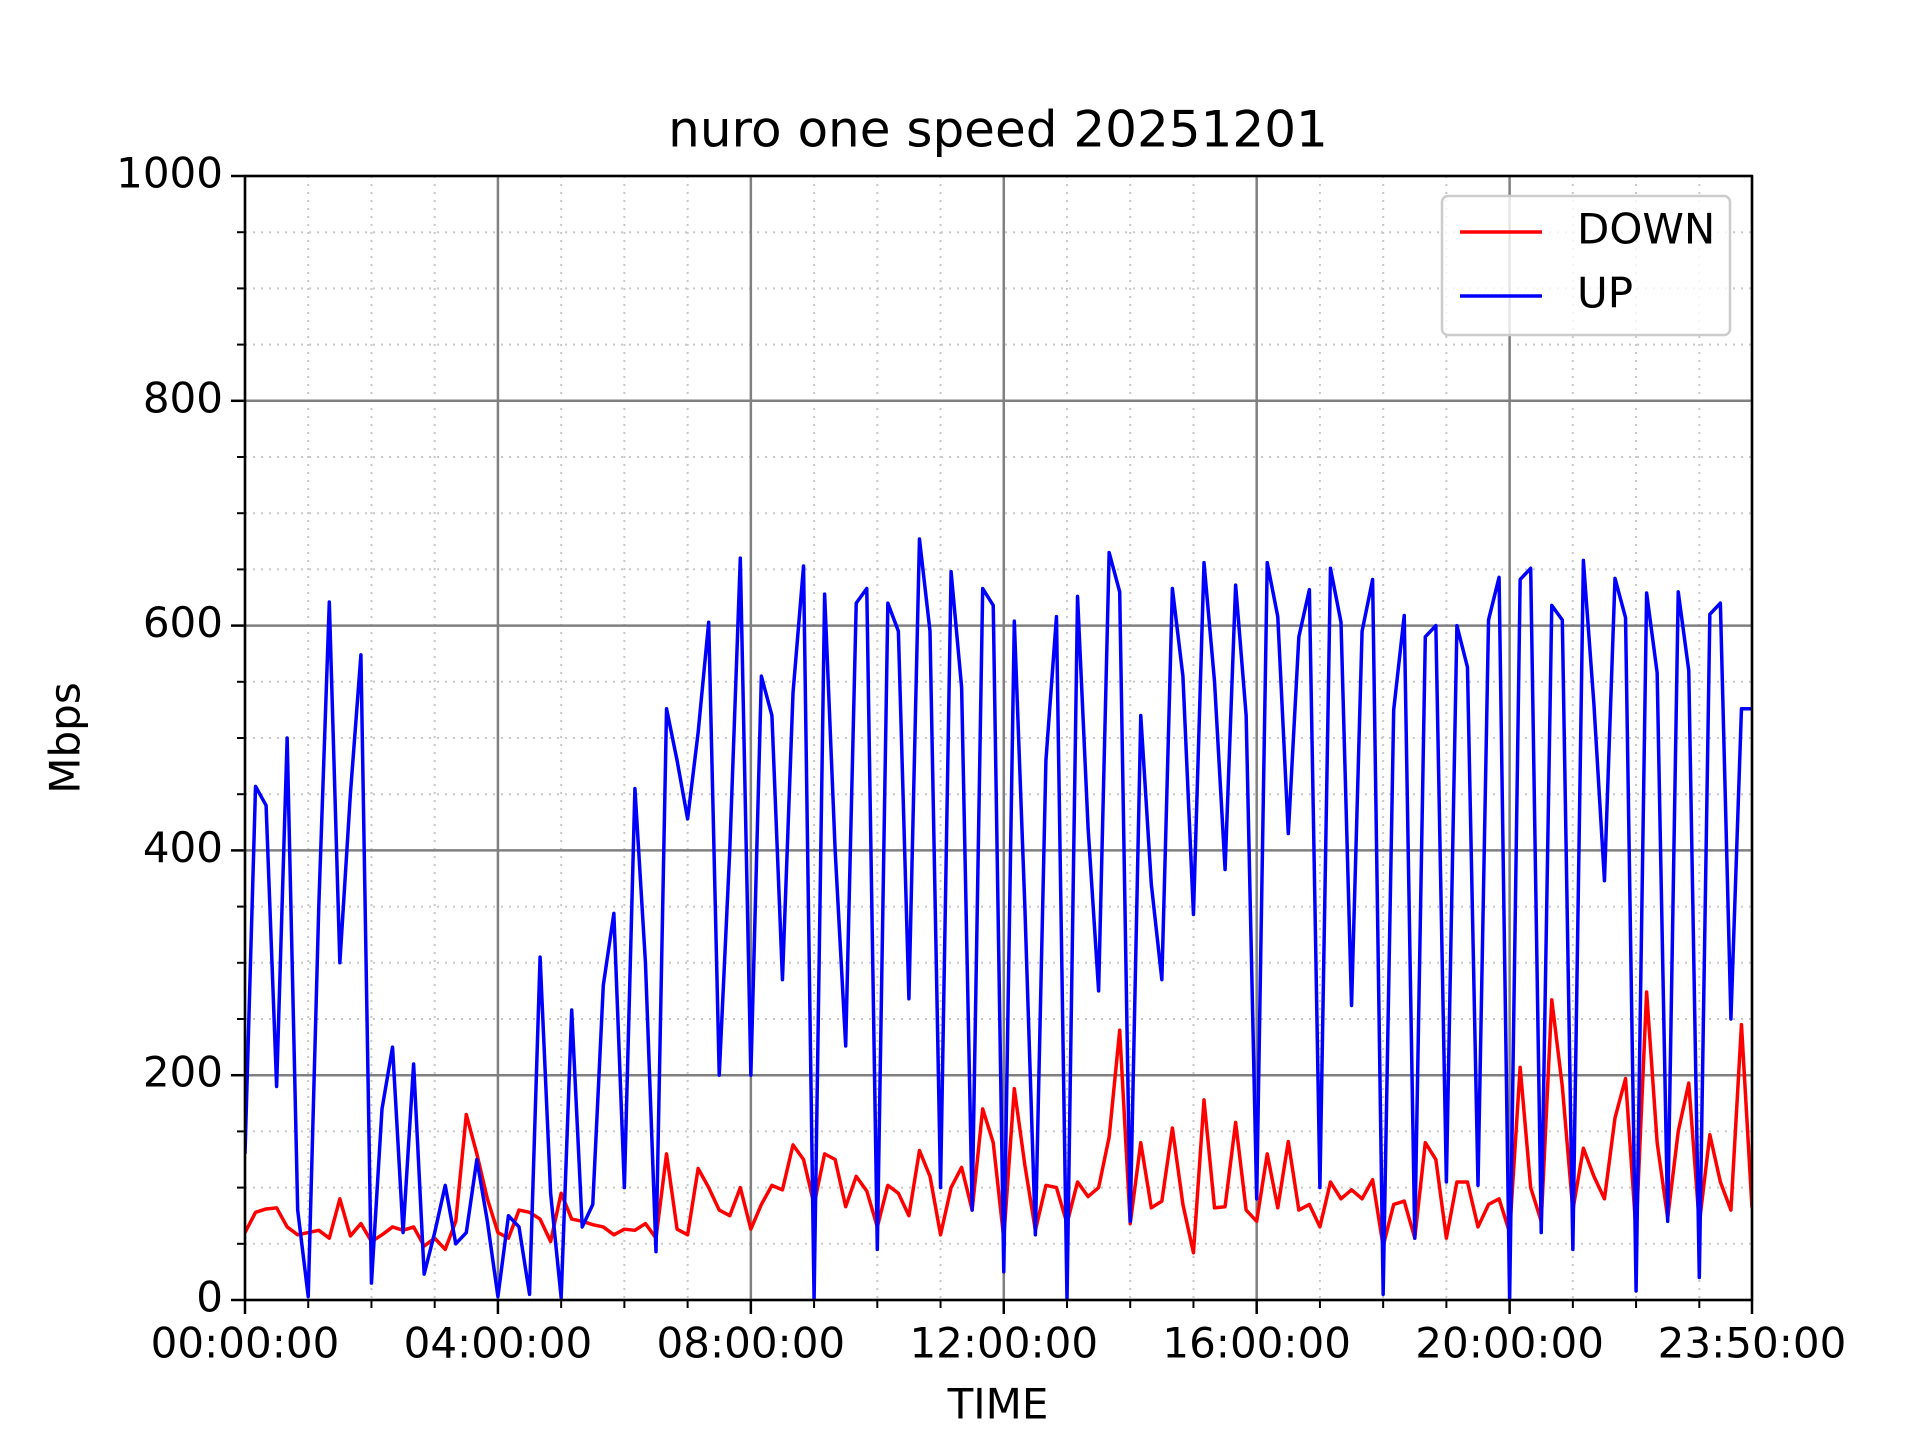 This screenshot has height=1440, width=1920. Describe the element at coordinates (1003, 1343) in the screenshot. I see `x-tick-label: 12:00:00` at that location.